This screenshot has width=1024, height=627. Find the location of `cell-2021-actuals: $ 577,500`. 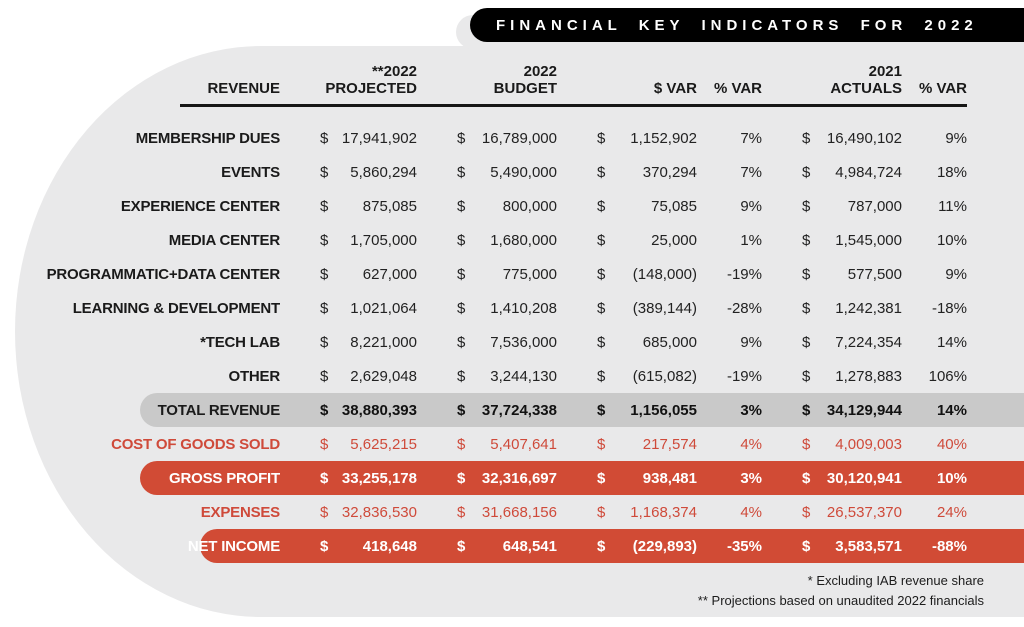

cell-2021-actuals: $ 577,500 is located at coordinates (832, 274).